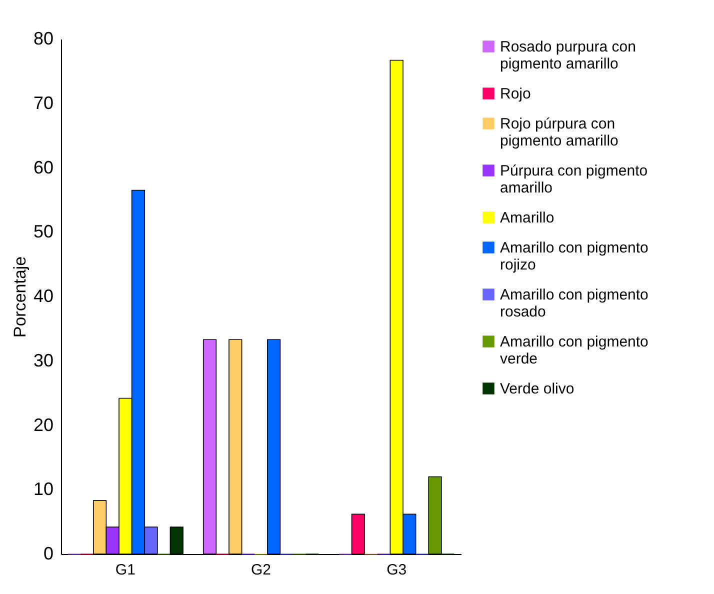  What do you see at coordinates (396, 570) in the screenshot?
I see `x-tick-label: G3` at bounding box center [396, 570].